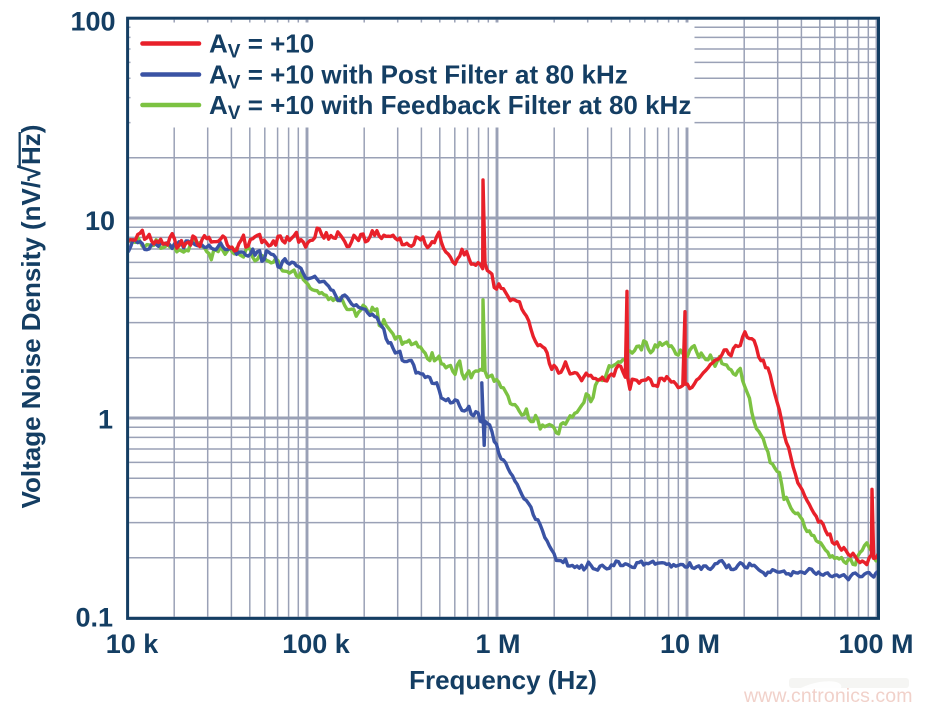 This screenshot has width=928, height=710. Describe the element at coordinates (31, 317) in the screenshot. I see `svg-text: Voltage Noise Density (nV/√Hz)` at that location.